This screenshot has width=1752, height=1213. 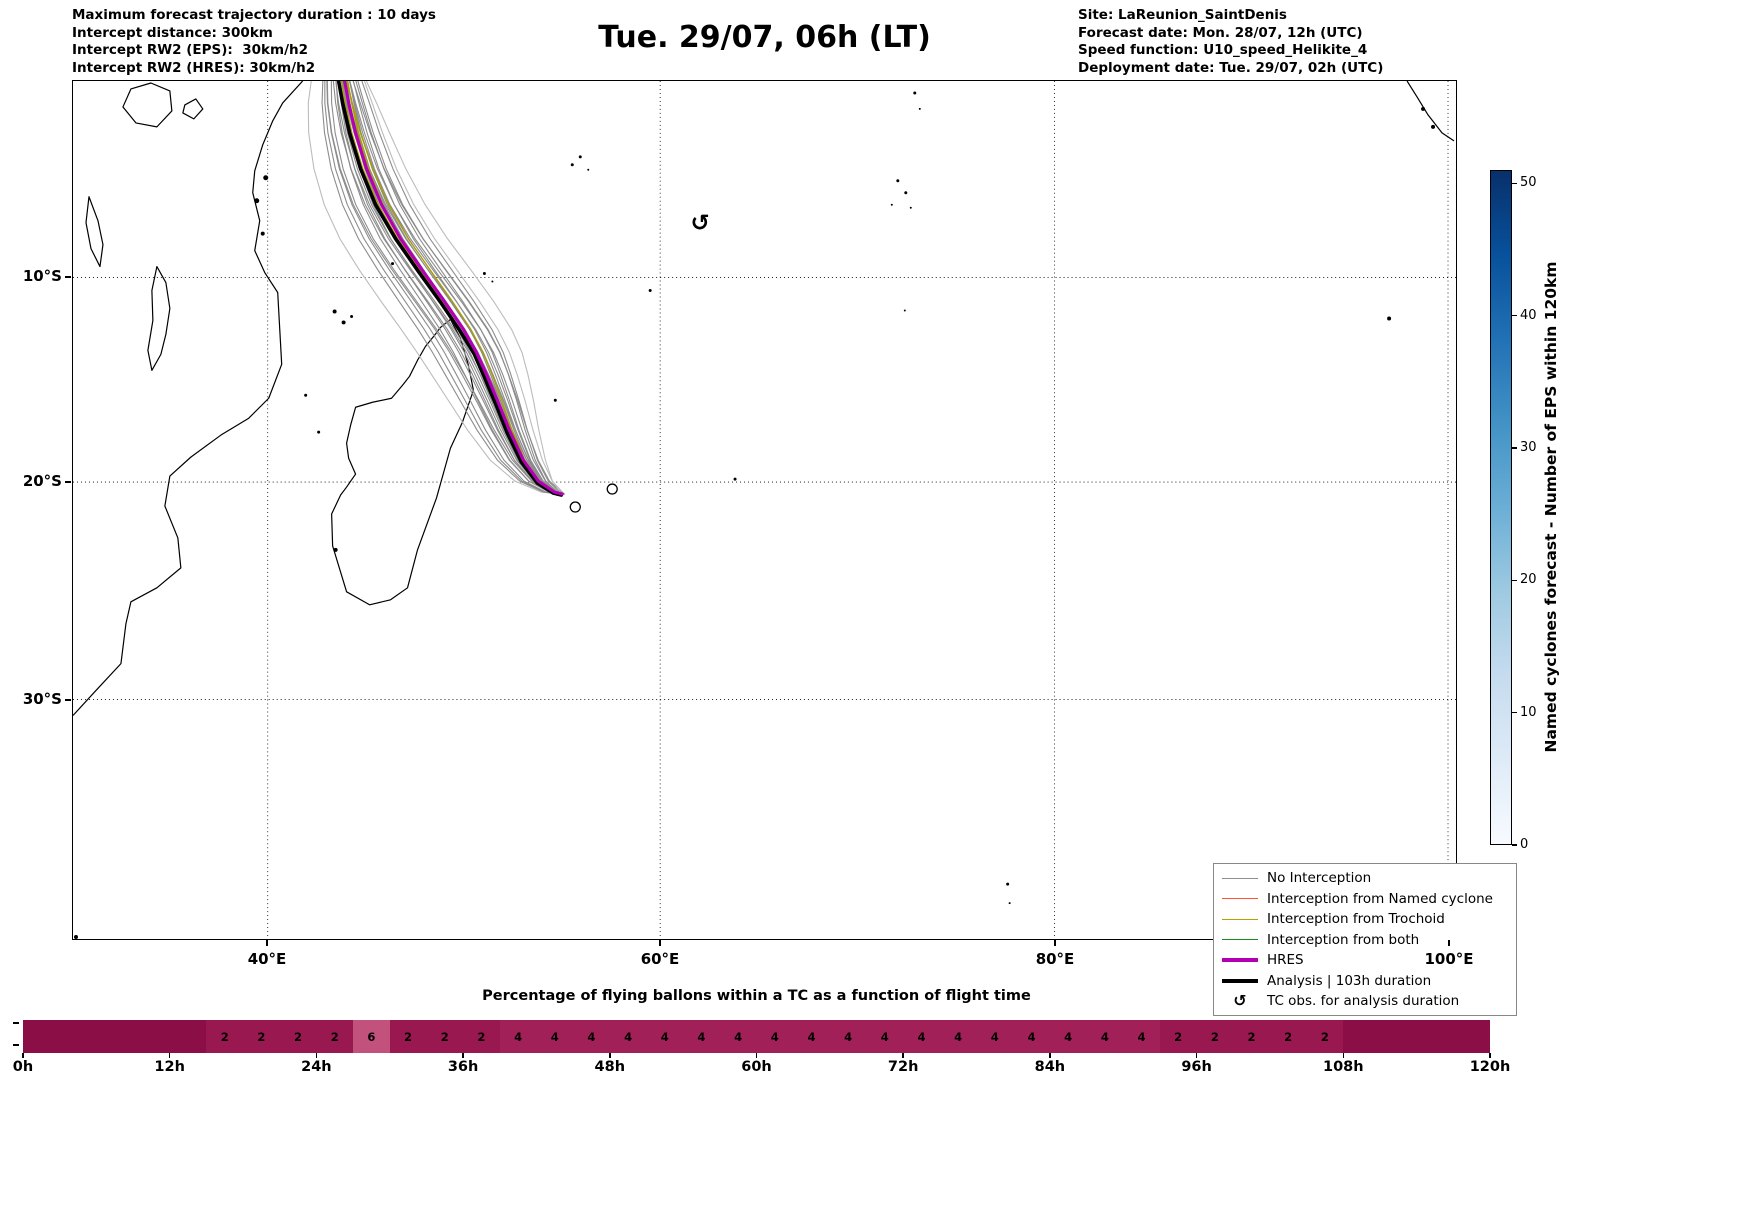 What do you see at coordinates (1343, 1067) in the screenshot?
I see `flight-bar-tick-label: 108h` at bounding box center [1343, 1067].